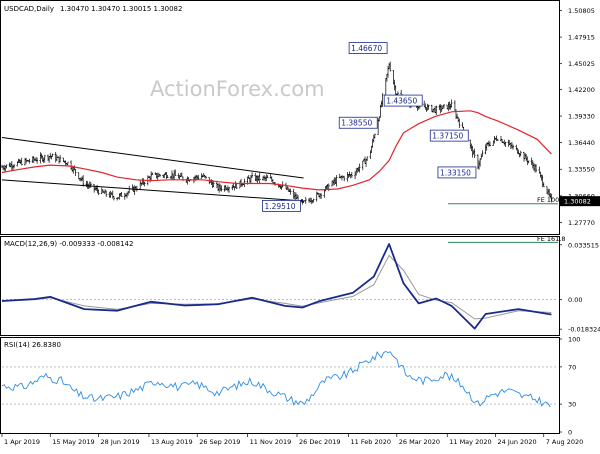  I want to click on macd-y-axis: 0.033515 0.00 -0.018324, so click(579, 287).